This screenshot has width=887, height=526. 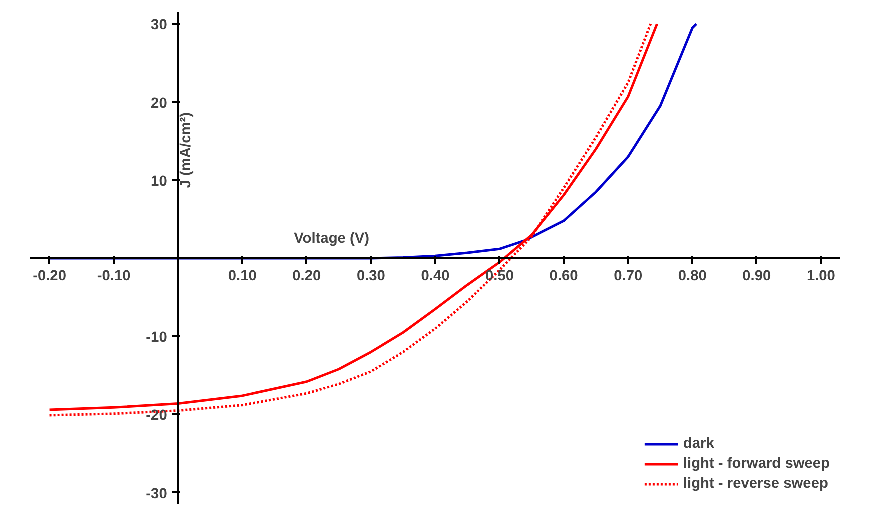 I want to click on y-tick-label: 30, so click(x=159, y=26).